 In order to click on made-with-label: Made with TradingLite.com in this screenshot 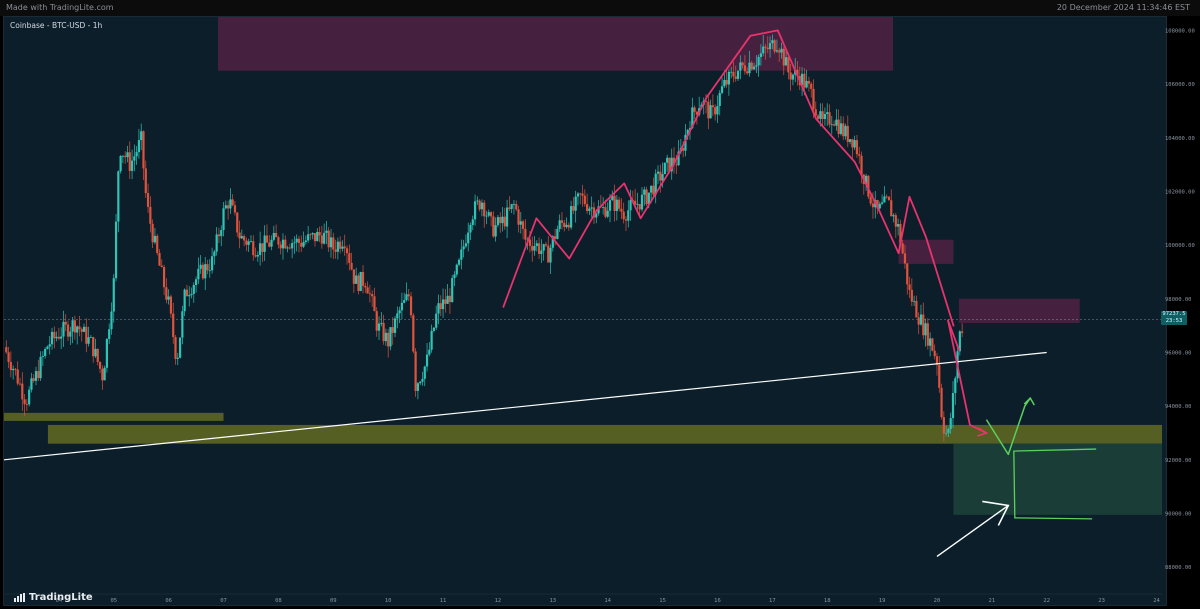, I will do `click(60, 7)`.